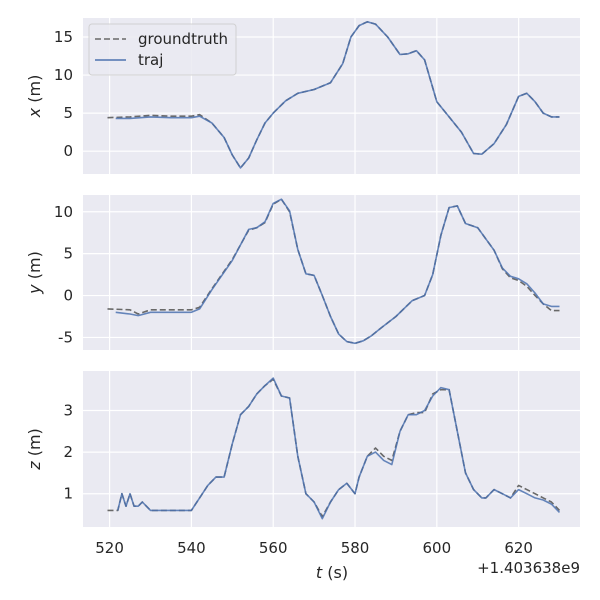 The image size is (600, 600). Describe the element at coordinates (273, 548) in the screenshot. I see `x-tick-label: 560` at that location.